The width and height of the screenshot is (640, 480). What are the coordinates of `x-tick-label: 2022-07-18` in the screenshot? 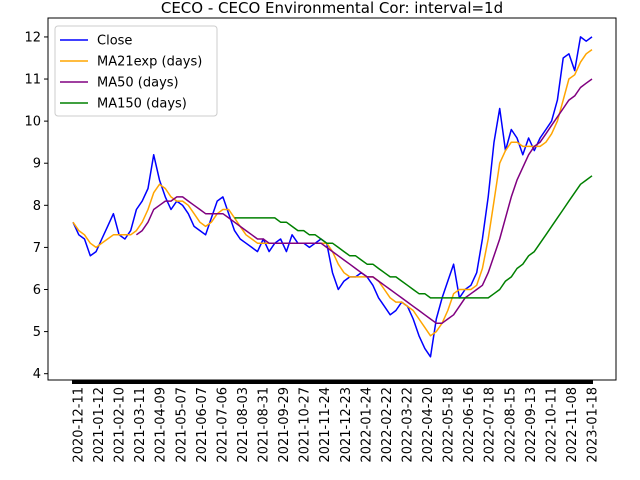 It's located at (490, 425).